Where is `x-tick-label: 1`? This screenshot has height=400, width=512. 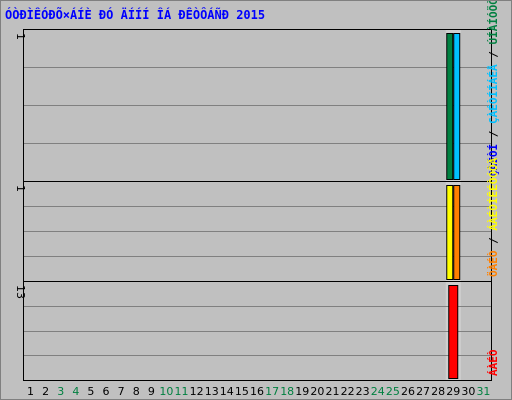 x-tick-label: 1 is located at coordinates (30, 391).